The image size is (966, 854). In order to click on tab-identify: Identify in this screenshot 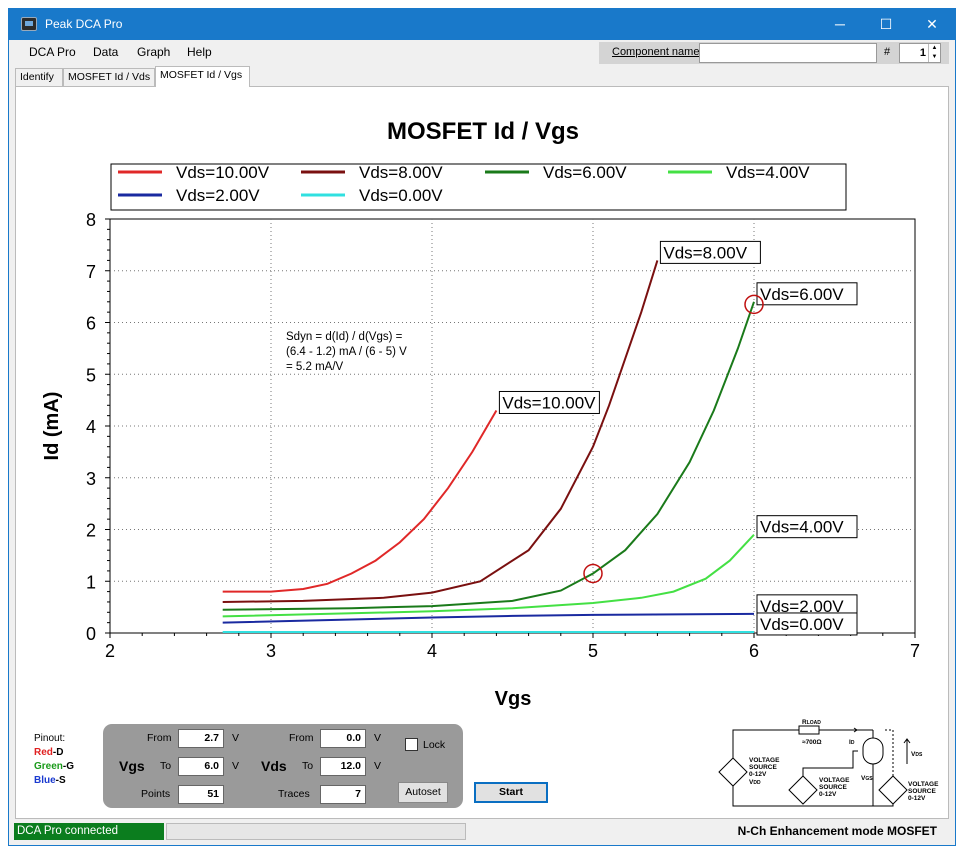, I will do `click(39, 77)`.